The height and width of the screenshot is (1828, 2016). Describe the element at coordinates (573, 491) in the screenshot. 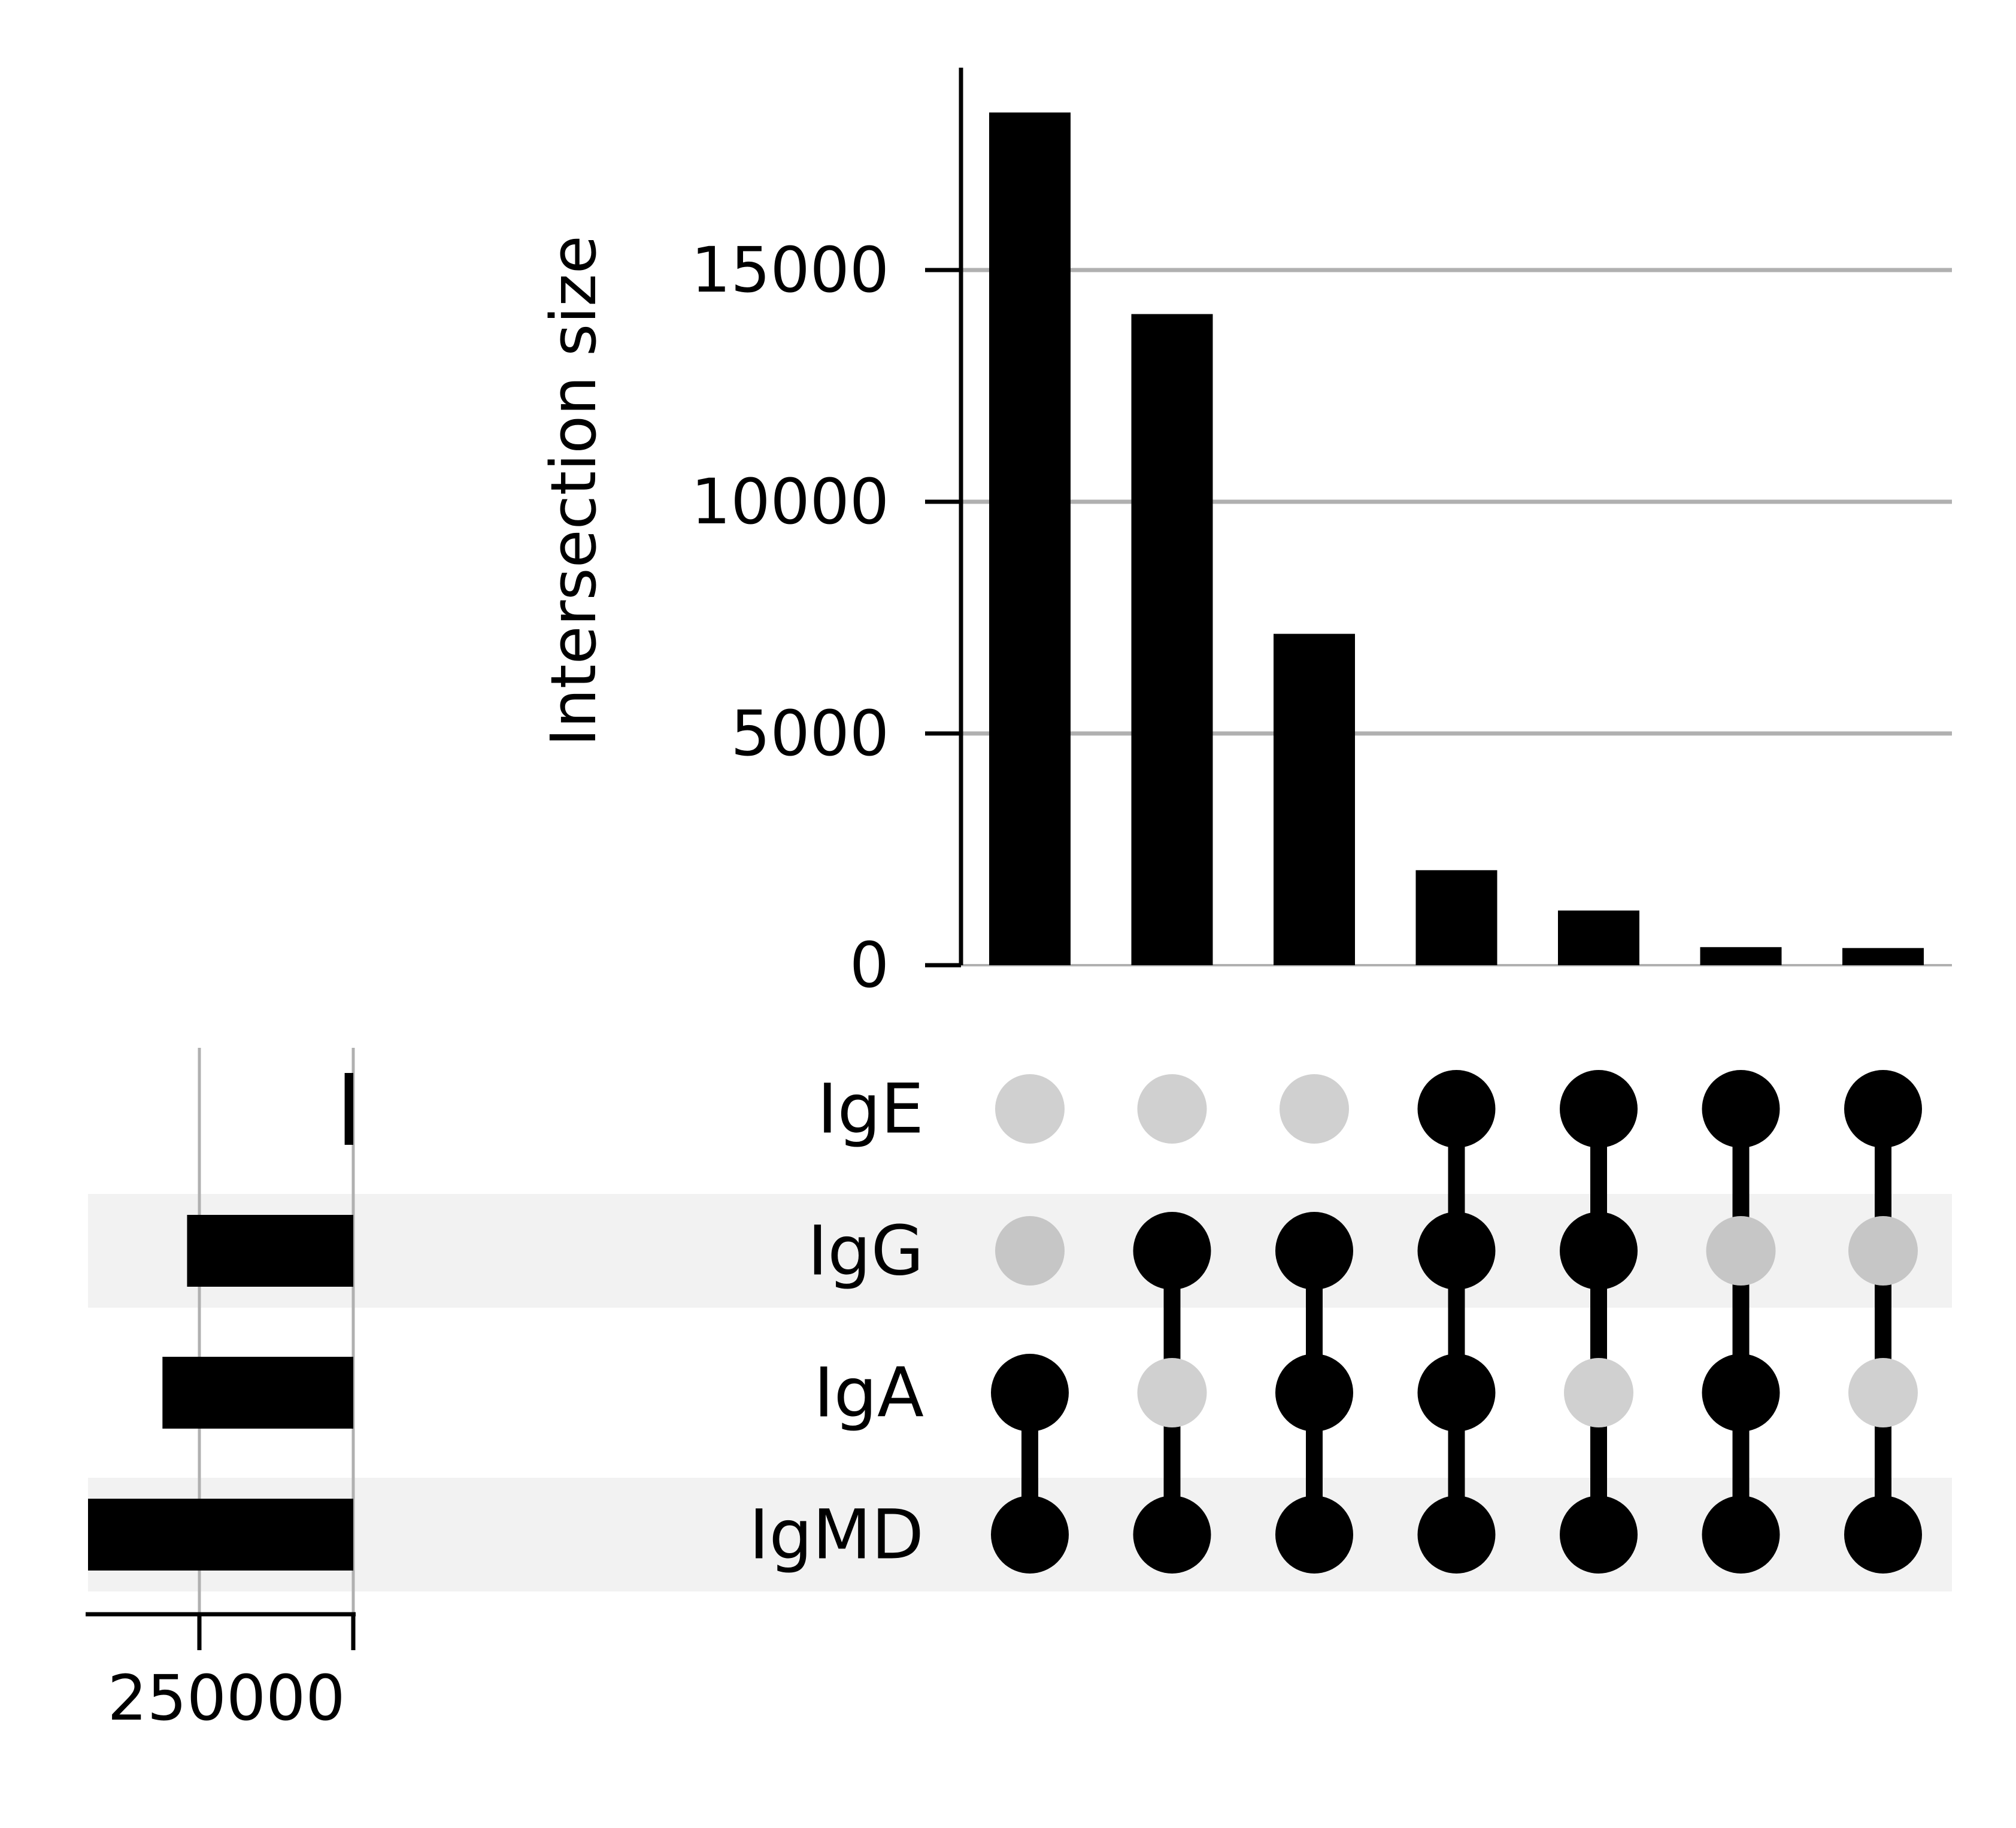

I see `y-axis-label: Intersection size` at that location.